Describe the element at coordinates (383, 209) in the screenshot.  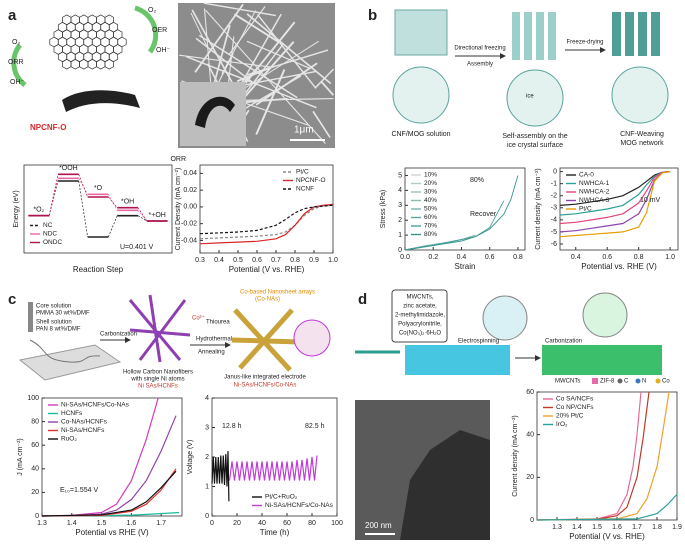
I see `y-axis-label: Stress (kPa)` at that location.